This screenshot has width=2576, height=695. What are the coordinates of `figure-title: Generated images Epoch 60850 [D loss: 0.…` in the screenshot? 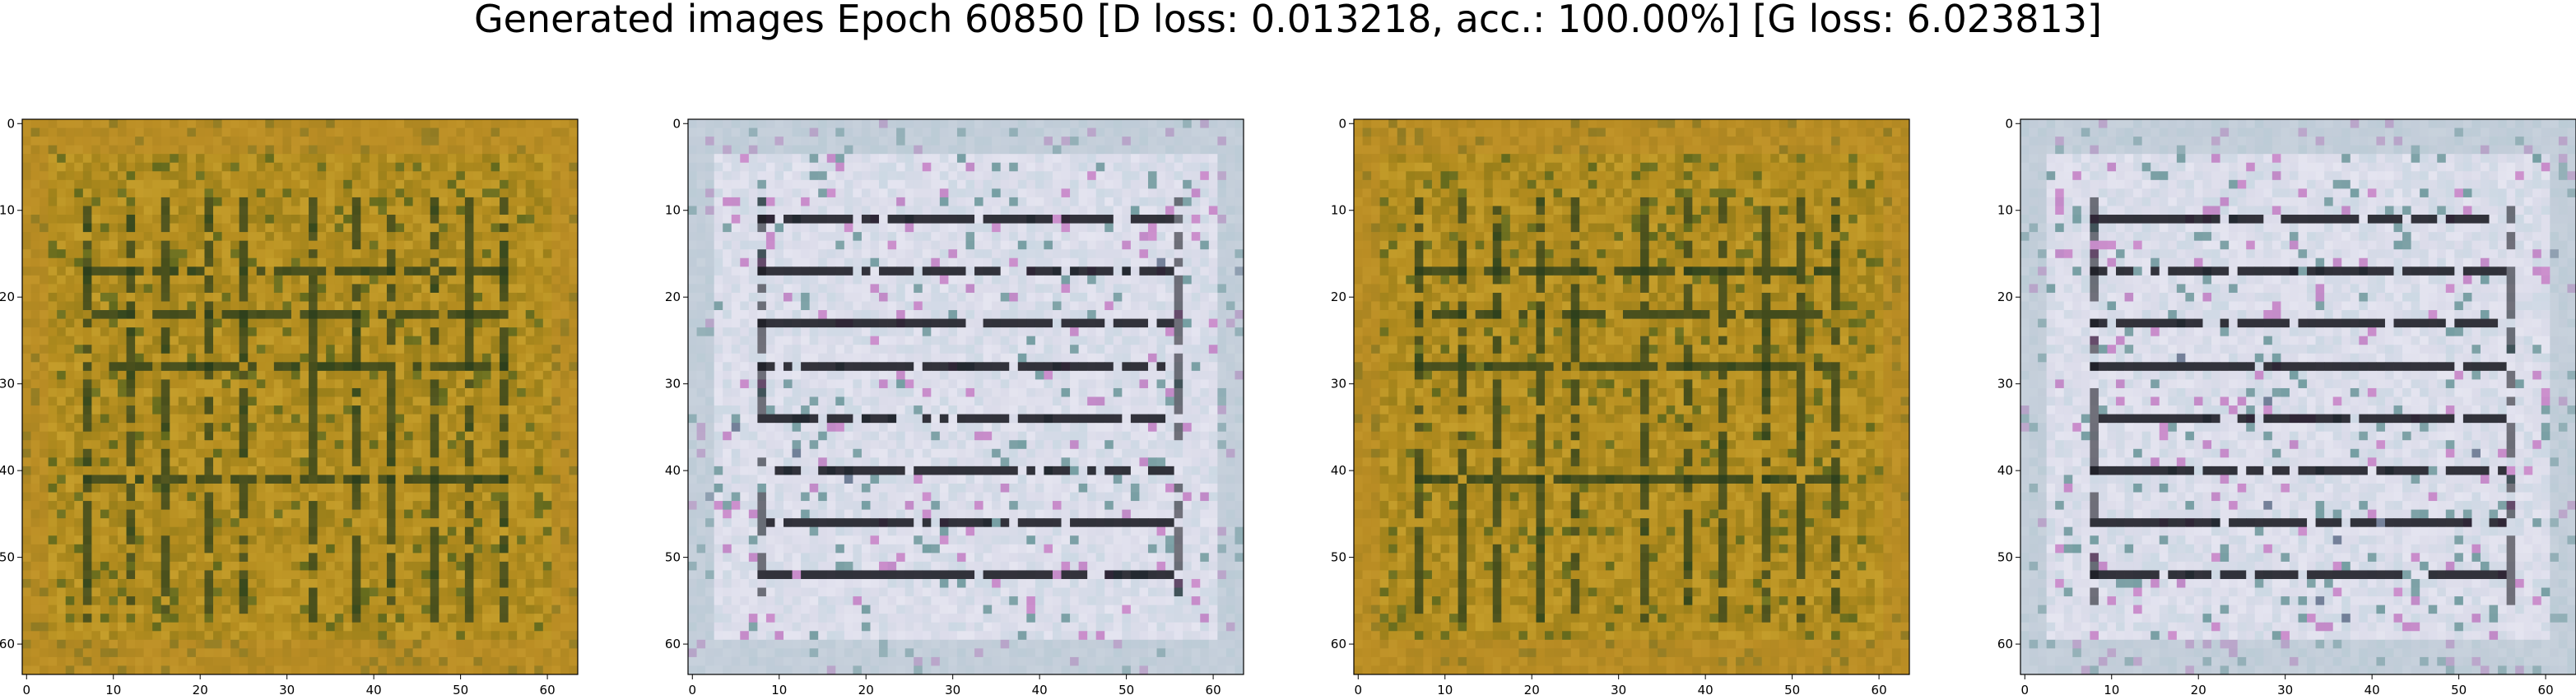 It's located at (1288, 20).